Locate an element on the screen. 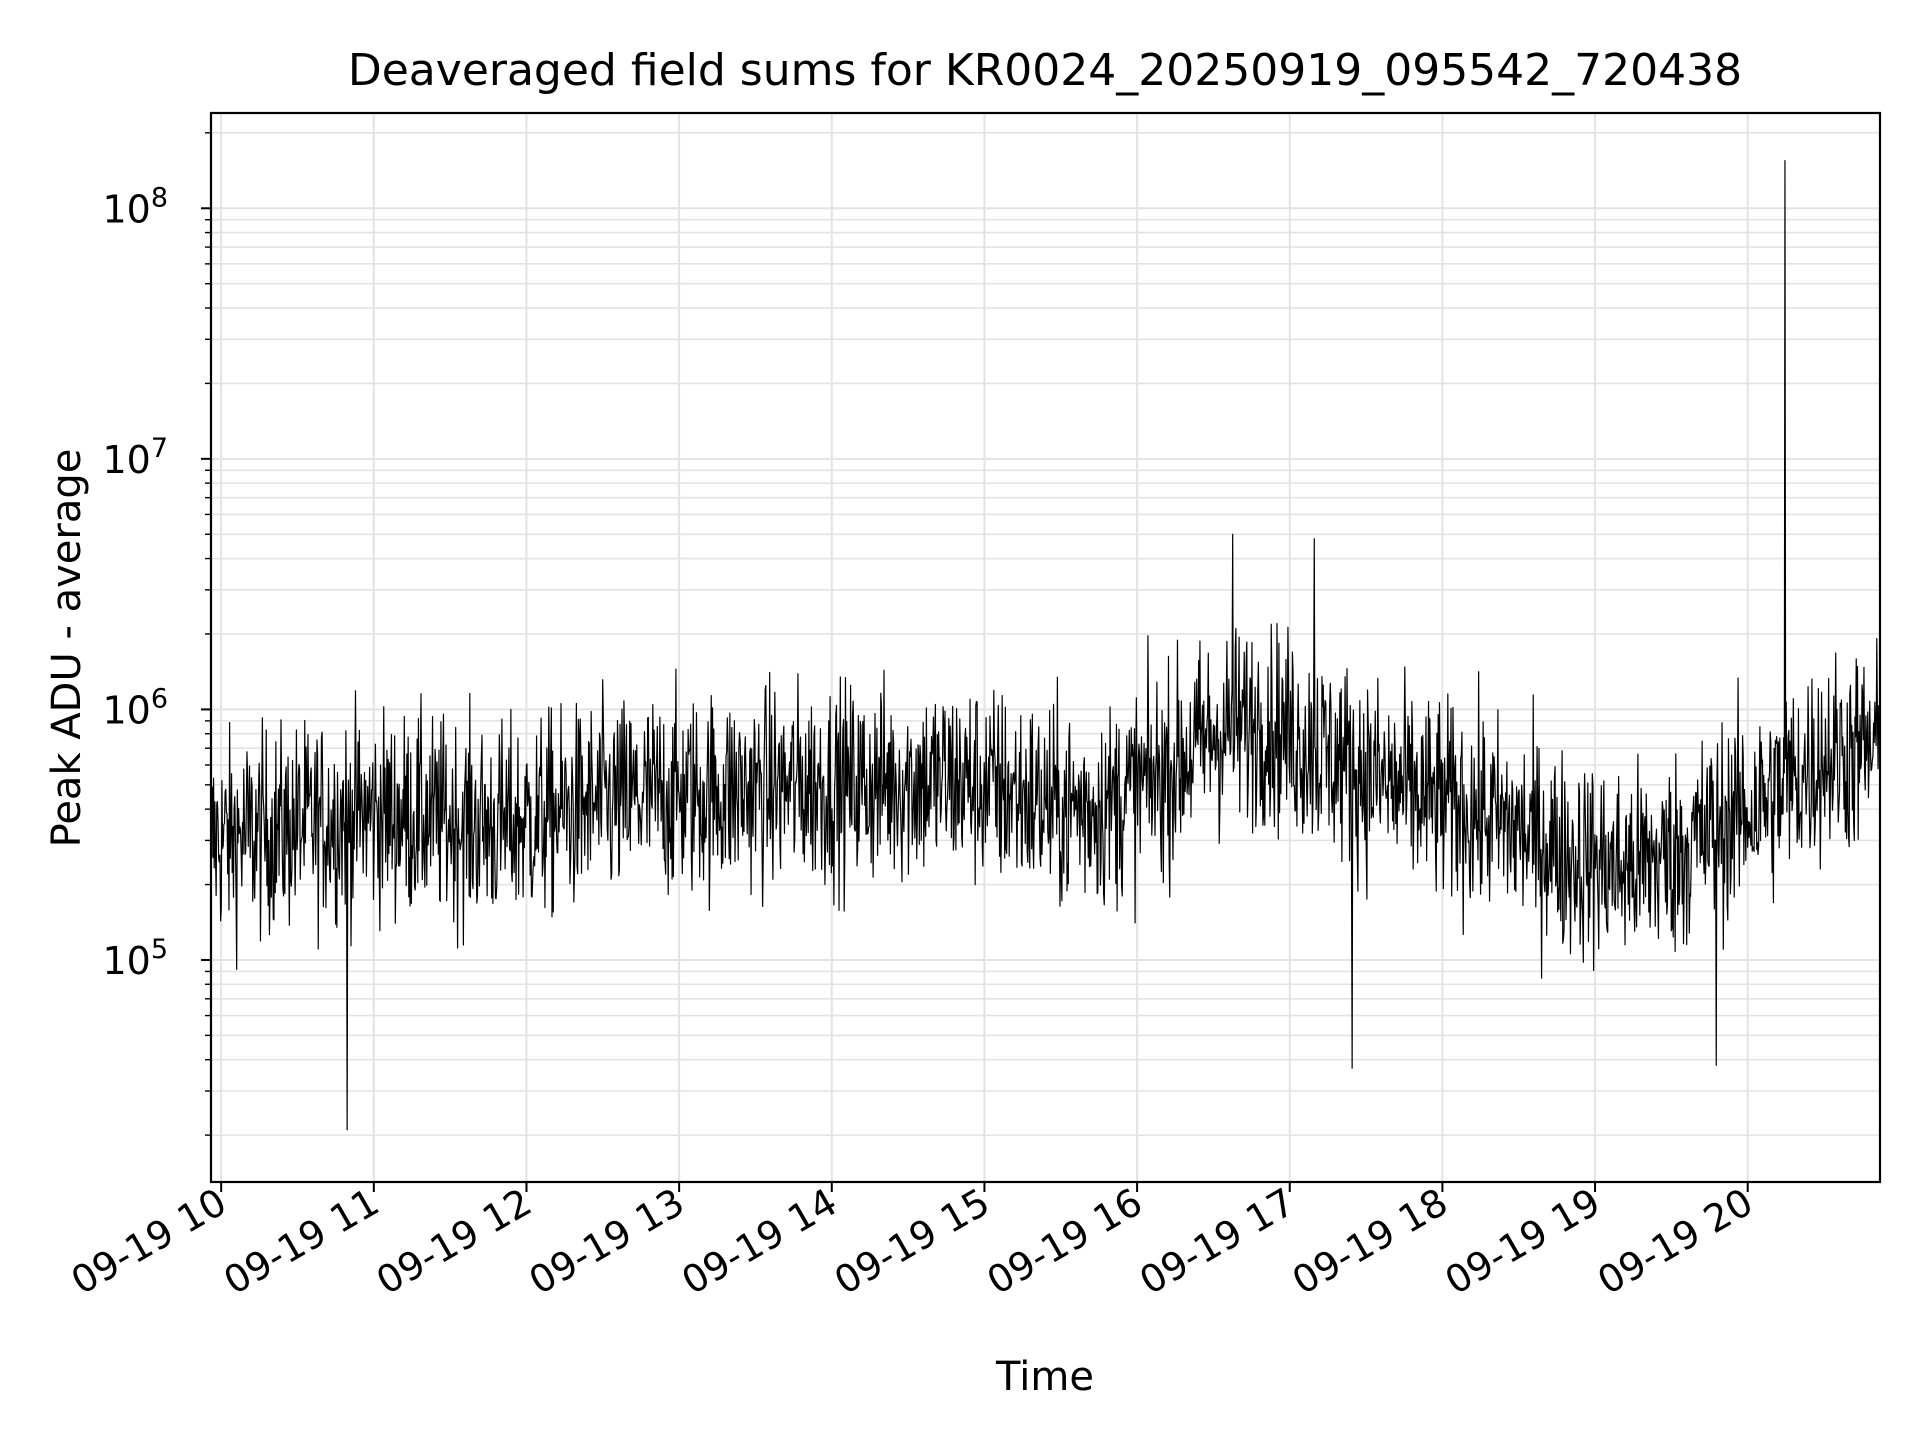 Image resolution: width=1920 pixels, height=1440 pixels. y-tick-label: 106 is located at coordinates (135, 707).